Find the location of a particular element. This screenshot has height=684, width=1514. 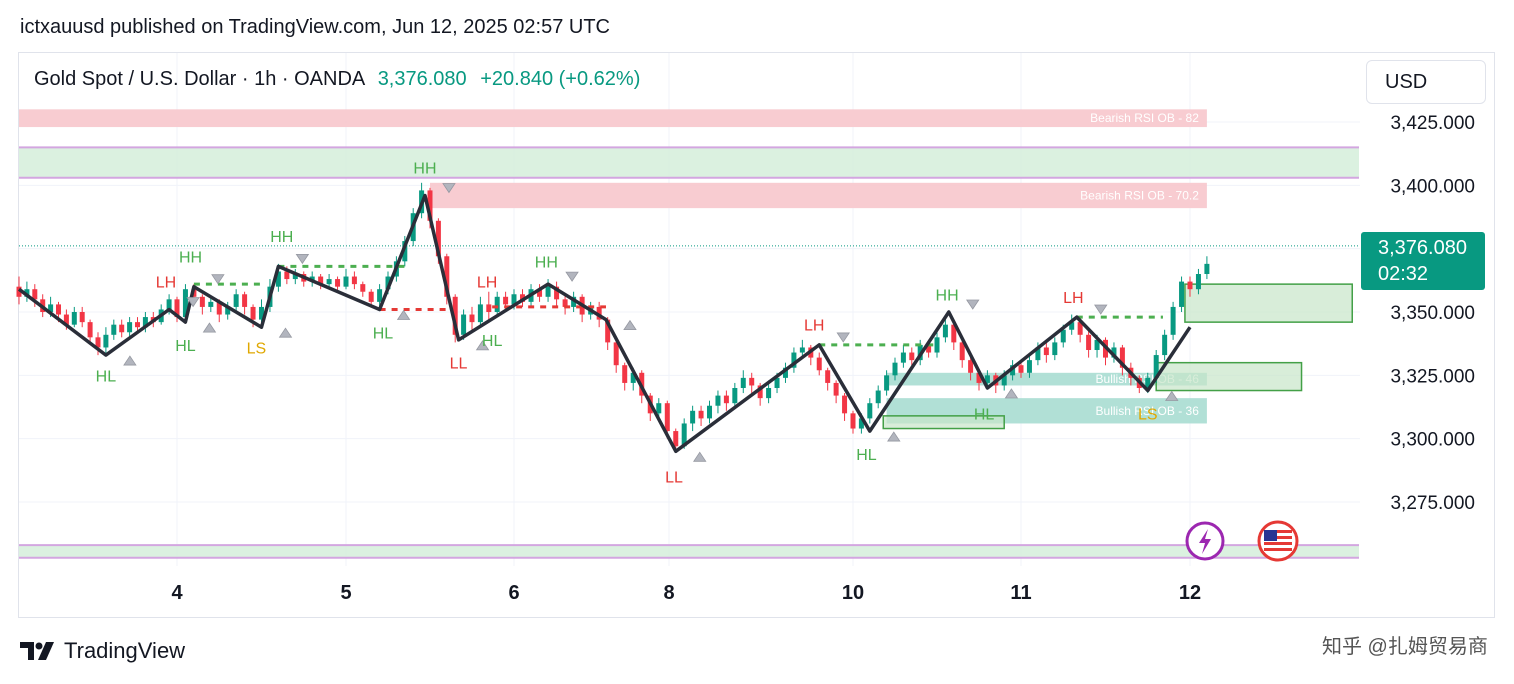

price-tick-label: 3,350.000 is located at coordinates (1432, 313).